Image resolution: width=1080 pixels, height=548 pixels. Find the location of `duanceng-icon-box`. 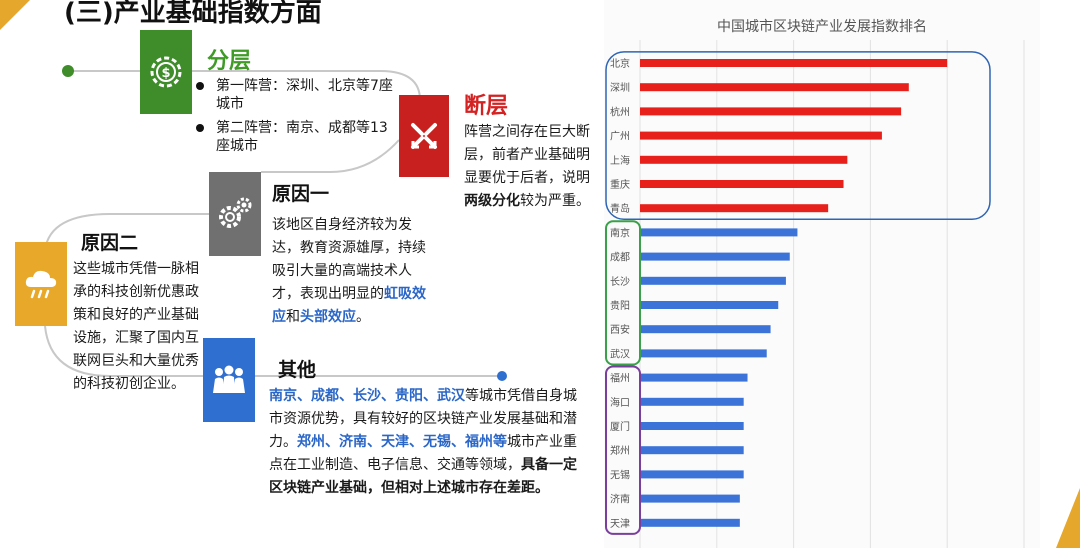

duanceng-icon-box is located at coordinates (424, 136).